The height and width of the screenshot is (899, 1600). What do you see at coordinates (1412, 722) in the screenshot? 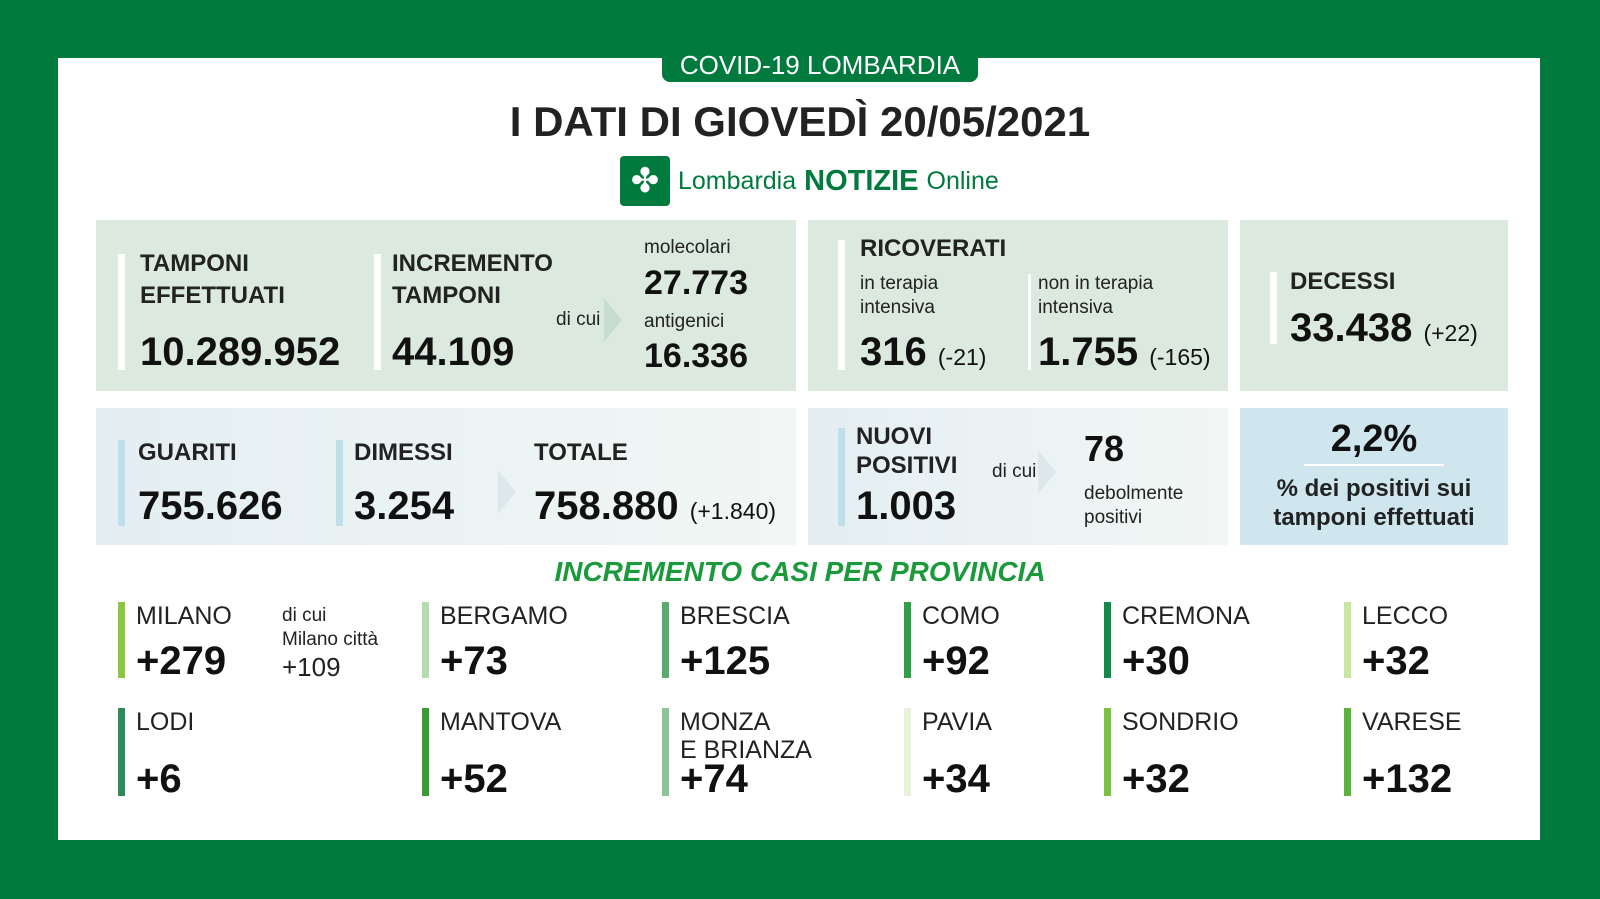
I see `province-name: VARESE` at bounding box center [1412, 722].